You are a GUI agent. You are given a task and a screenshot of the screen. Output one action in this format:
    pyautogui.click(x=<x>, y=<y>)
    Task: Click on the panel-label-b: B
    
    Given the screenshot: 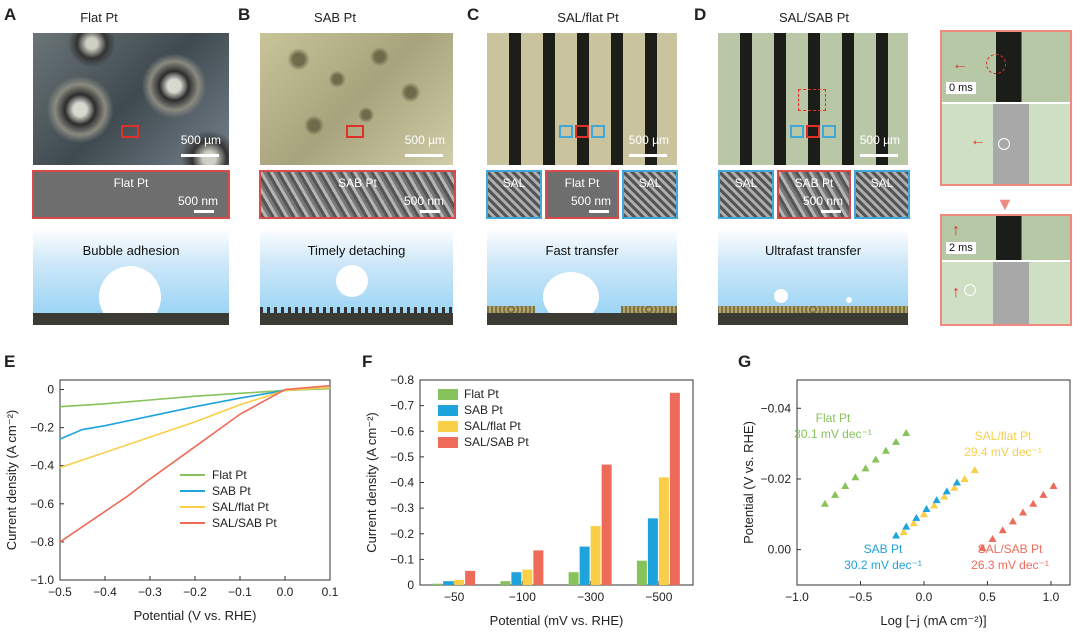 What is the action you would take?
    pyautogui.click(x=244, y=14)
    